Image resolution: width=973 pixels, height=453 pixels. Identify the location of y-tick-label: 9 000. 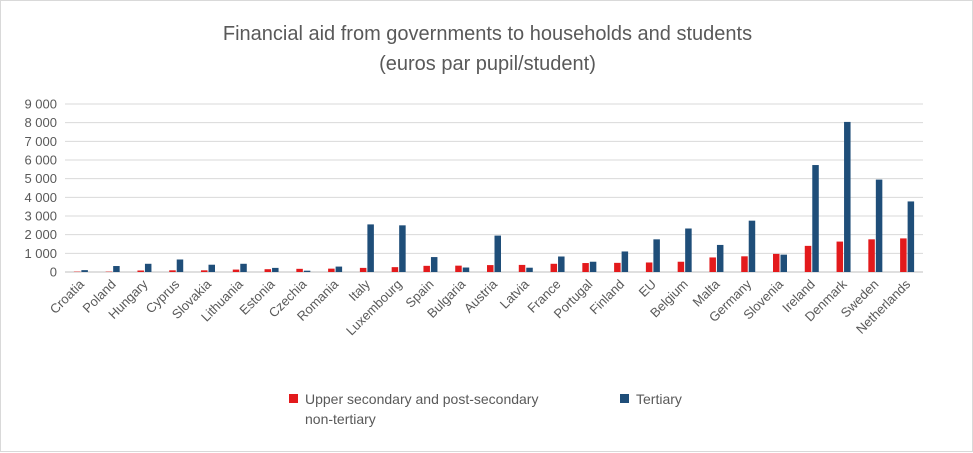
(40, 104).